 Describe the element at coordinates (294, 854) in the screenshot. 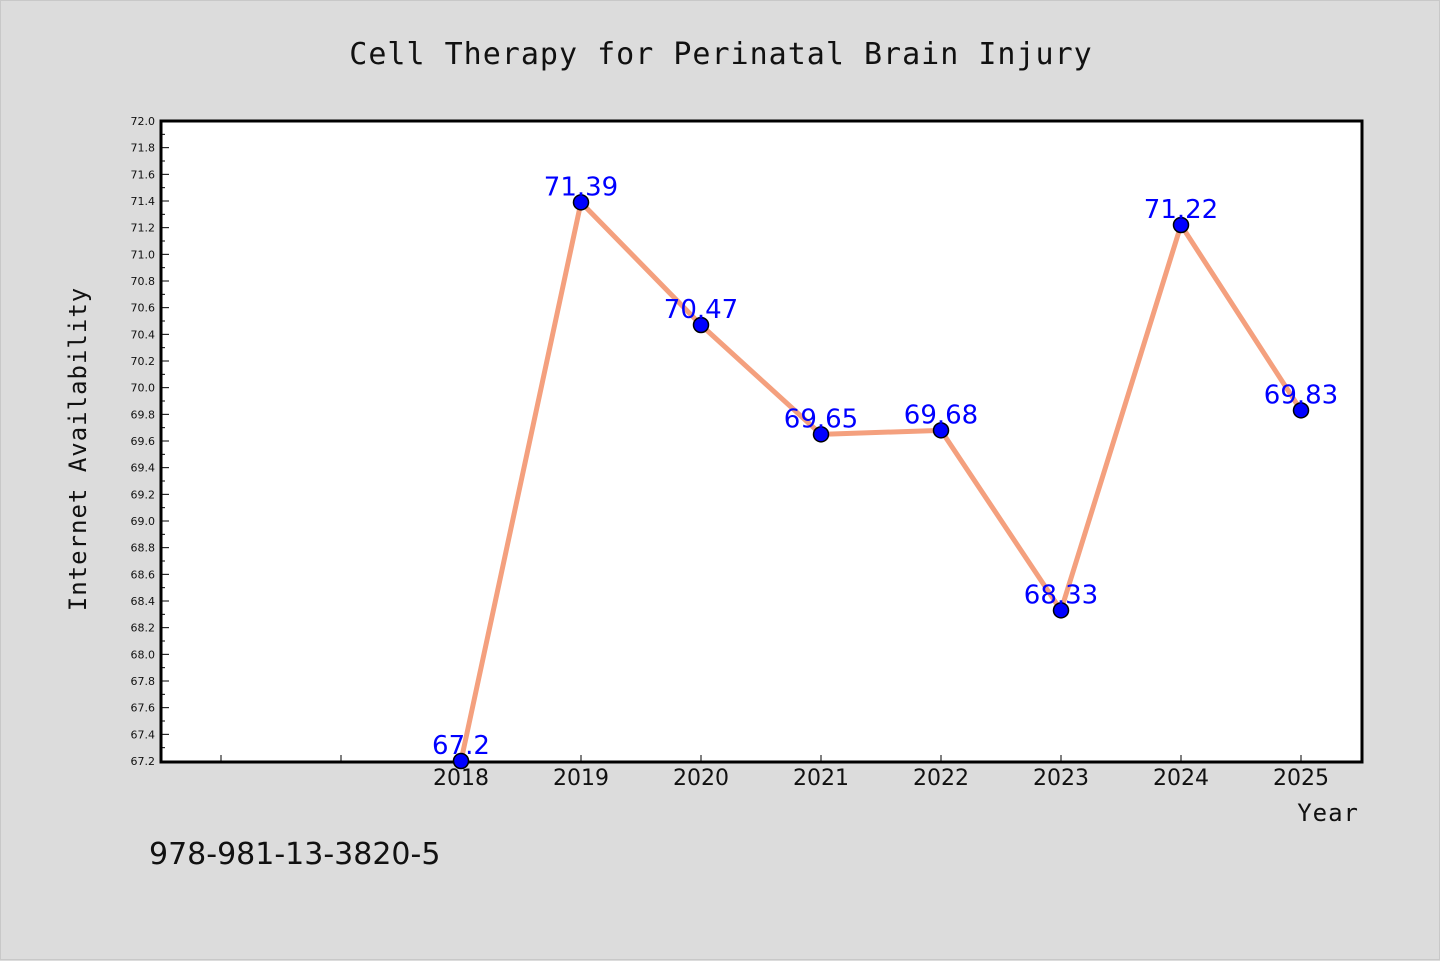

I see `isbn-annotation: 978-981-13-3820-5` at that location.